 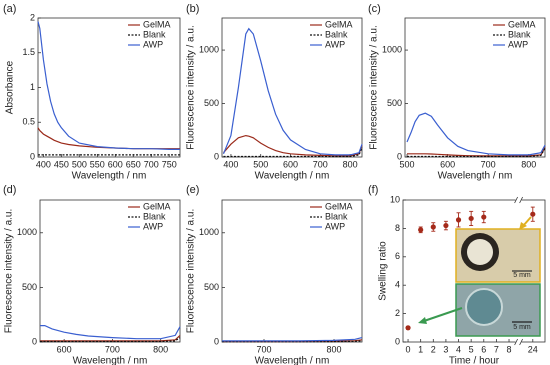 I want to click on x-tick-label: 5, so click(x=471, y=349).